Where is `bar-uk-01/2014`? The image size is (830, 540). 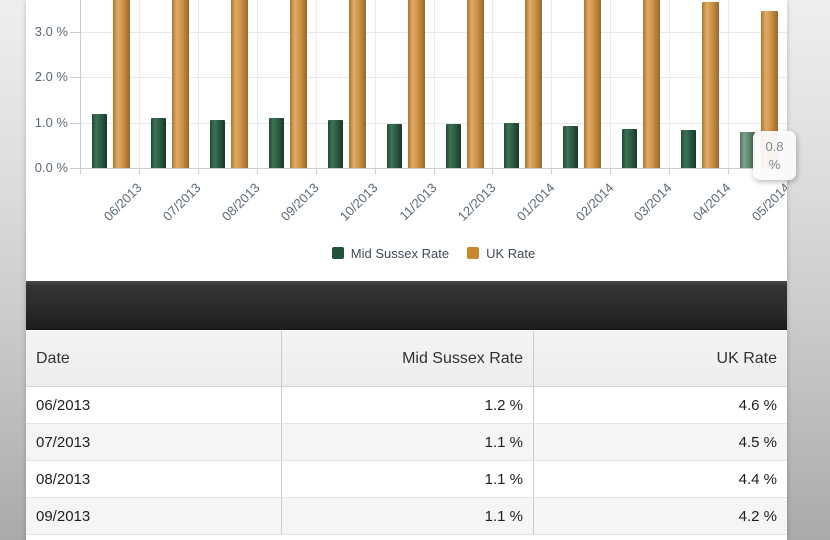
bar-uk-01/2014 is located at coordinates (534, 84).